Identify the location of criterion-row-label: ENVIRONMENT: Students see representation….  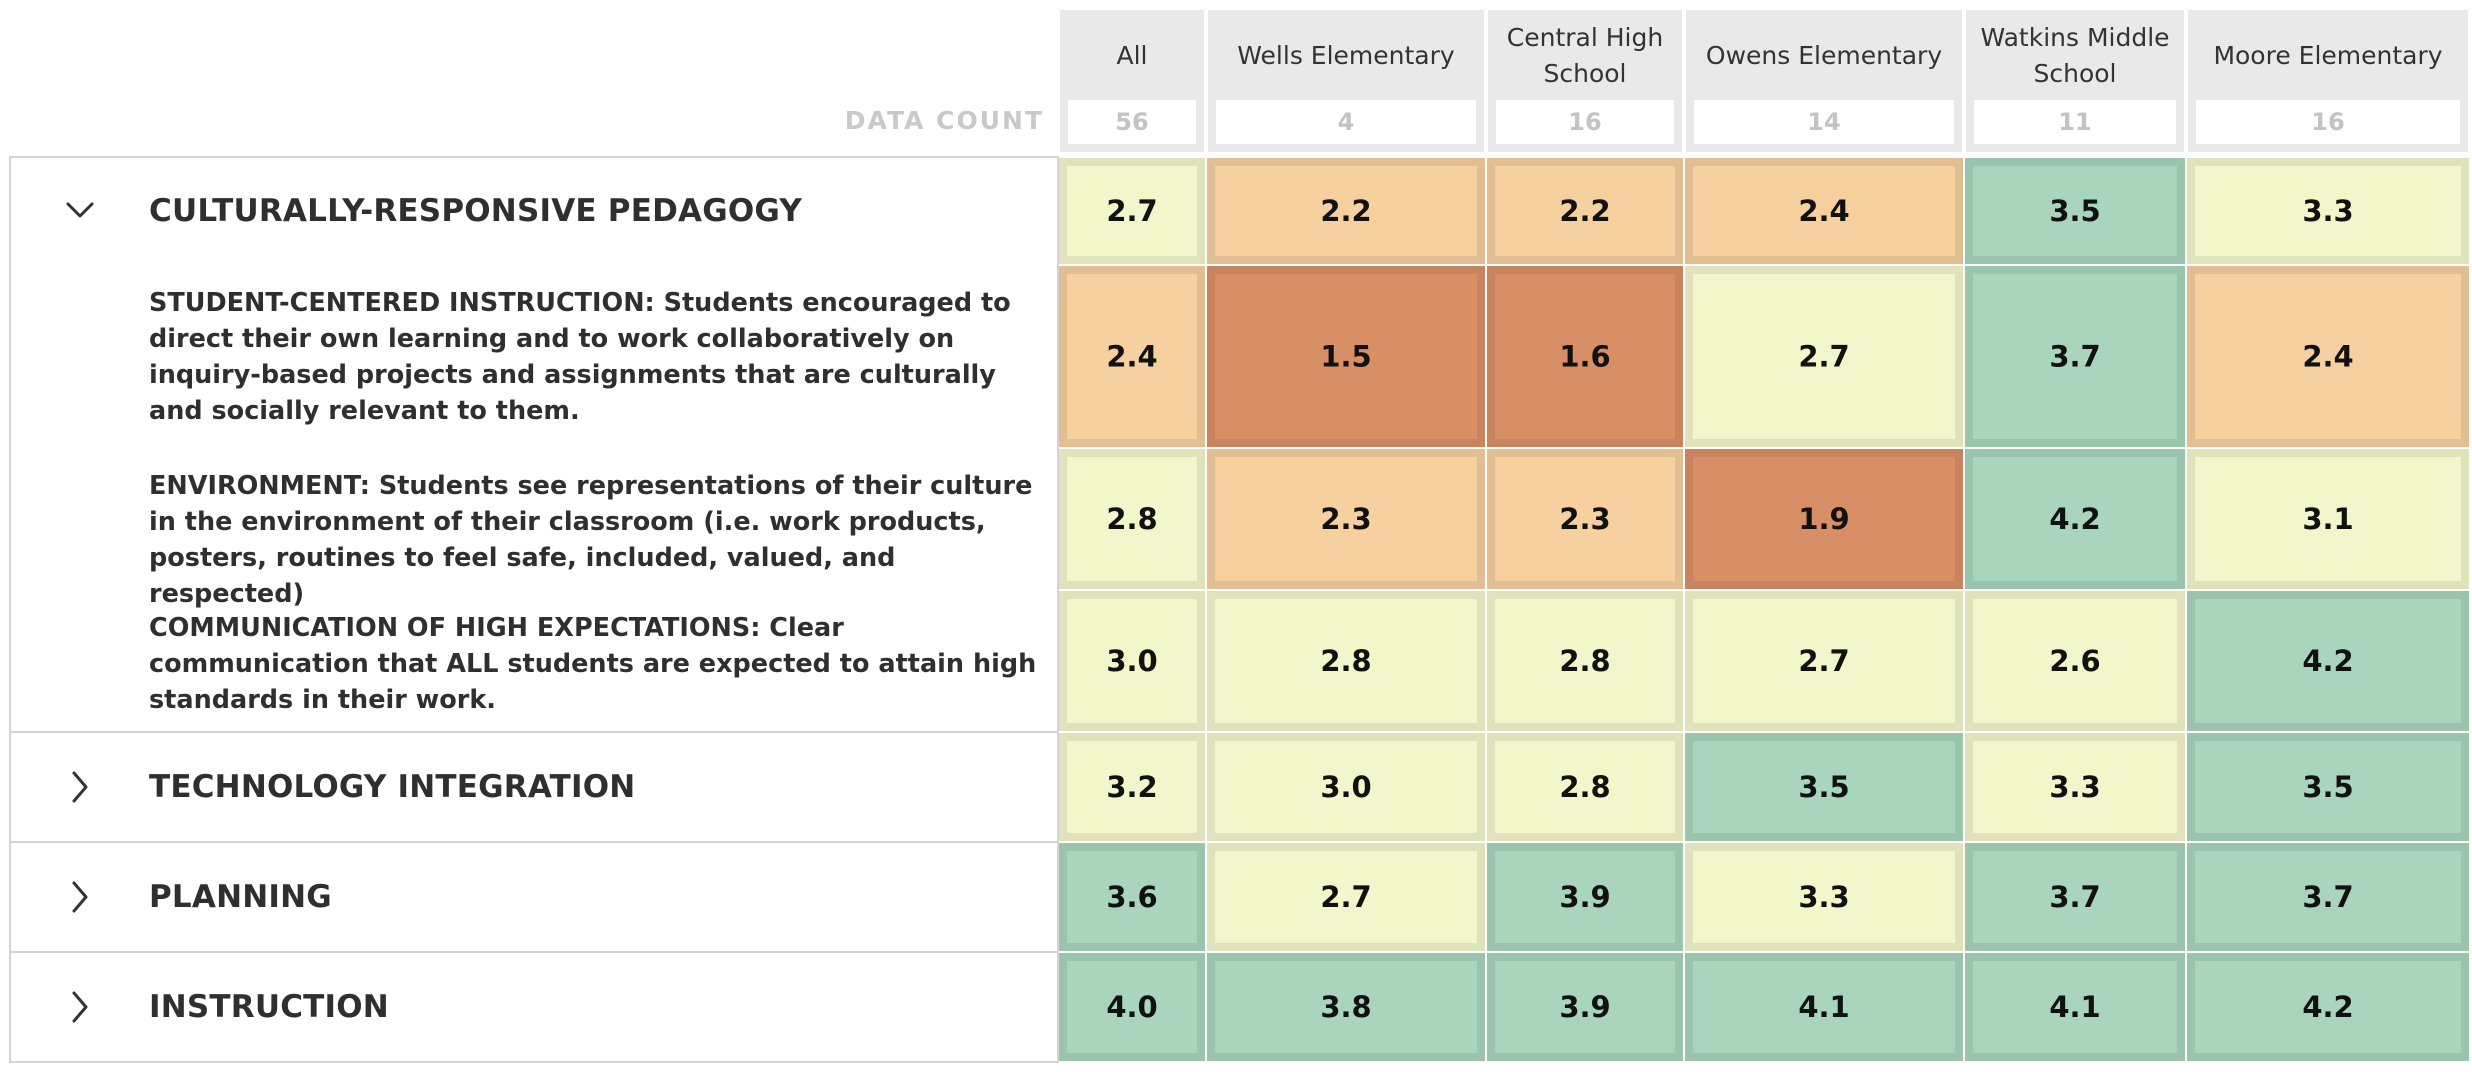
(591, 540).